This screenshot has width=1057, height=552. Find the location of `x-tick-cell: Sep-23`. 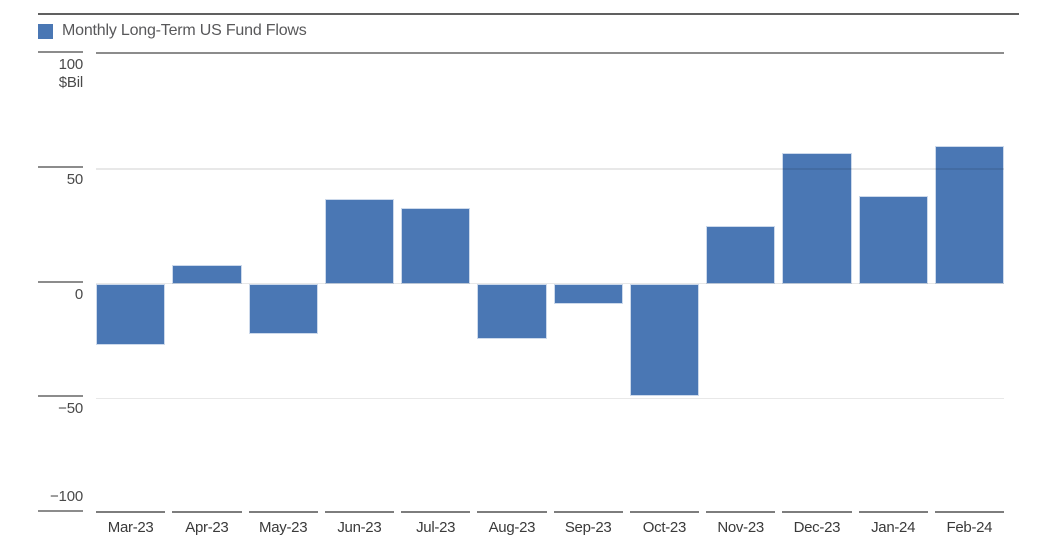

x-tick-cell: Sep-23 is located at coordinates (588, 524).